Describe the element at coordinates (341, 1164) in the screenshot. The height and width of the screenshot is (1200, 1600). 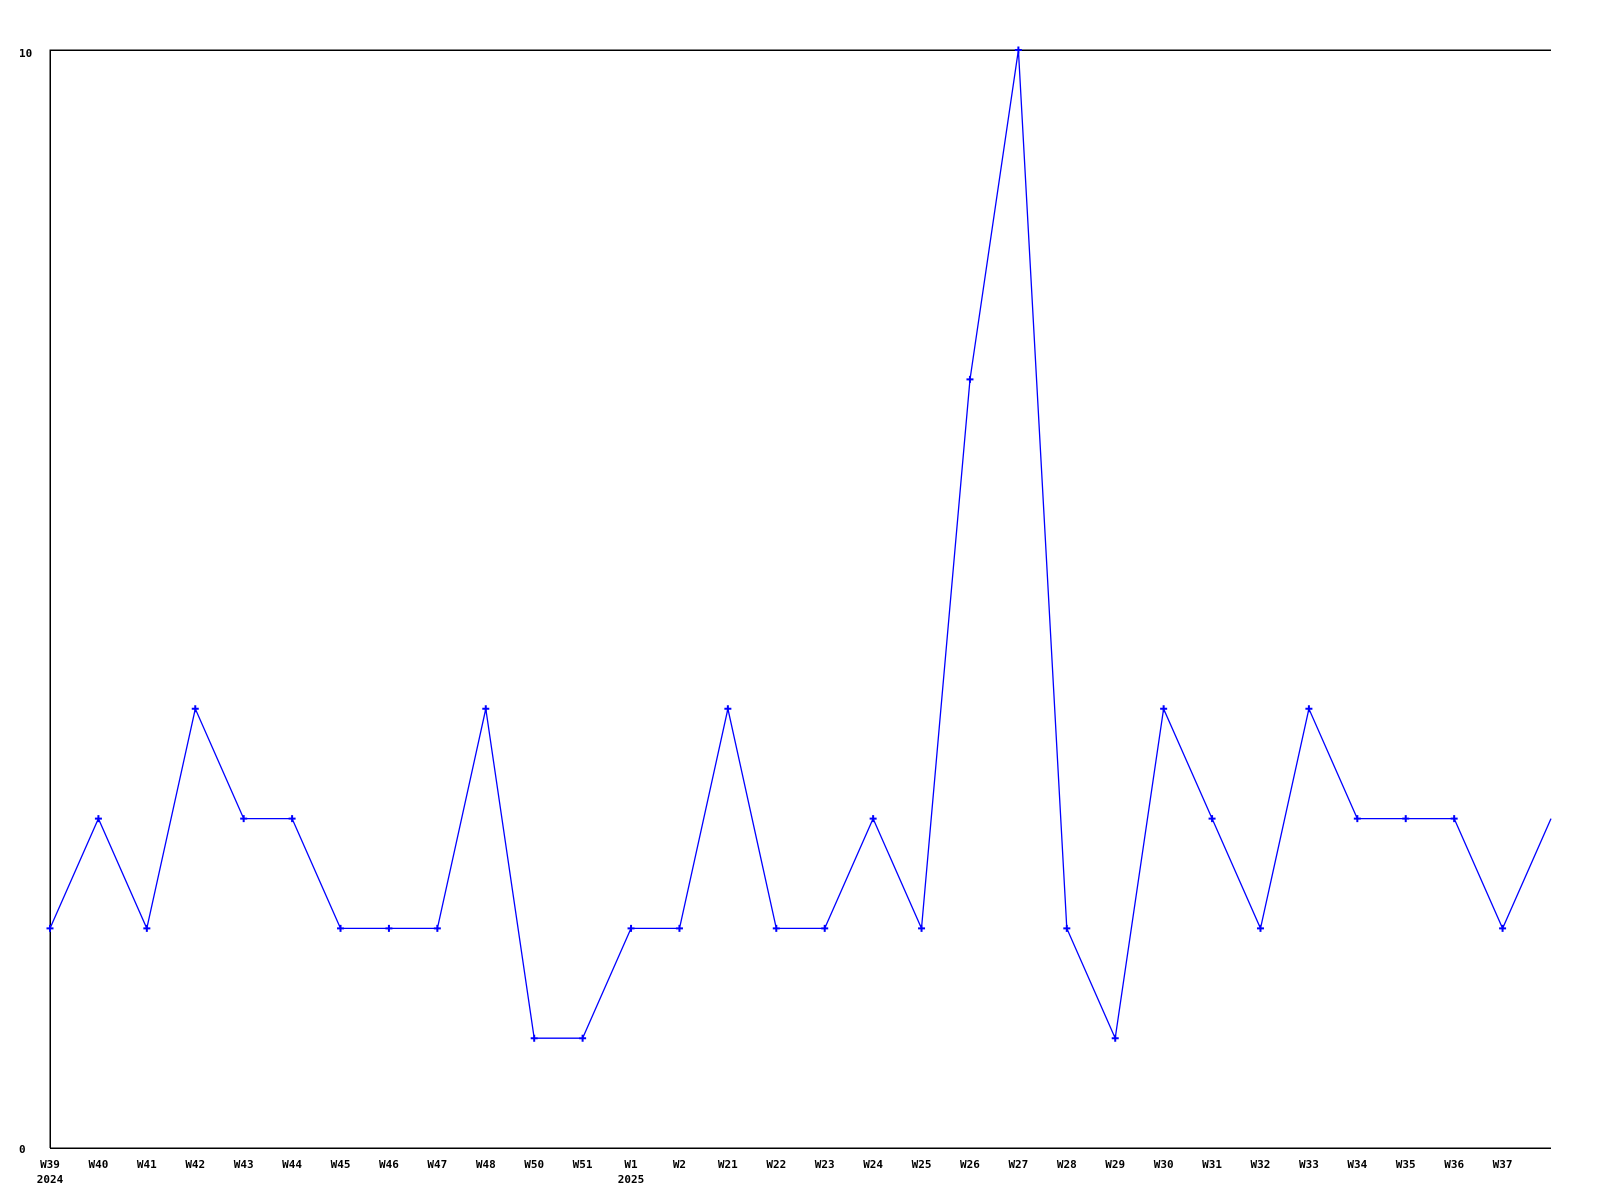
I see `x-tick-label: W45` at that location.